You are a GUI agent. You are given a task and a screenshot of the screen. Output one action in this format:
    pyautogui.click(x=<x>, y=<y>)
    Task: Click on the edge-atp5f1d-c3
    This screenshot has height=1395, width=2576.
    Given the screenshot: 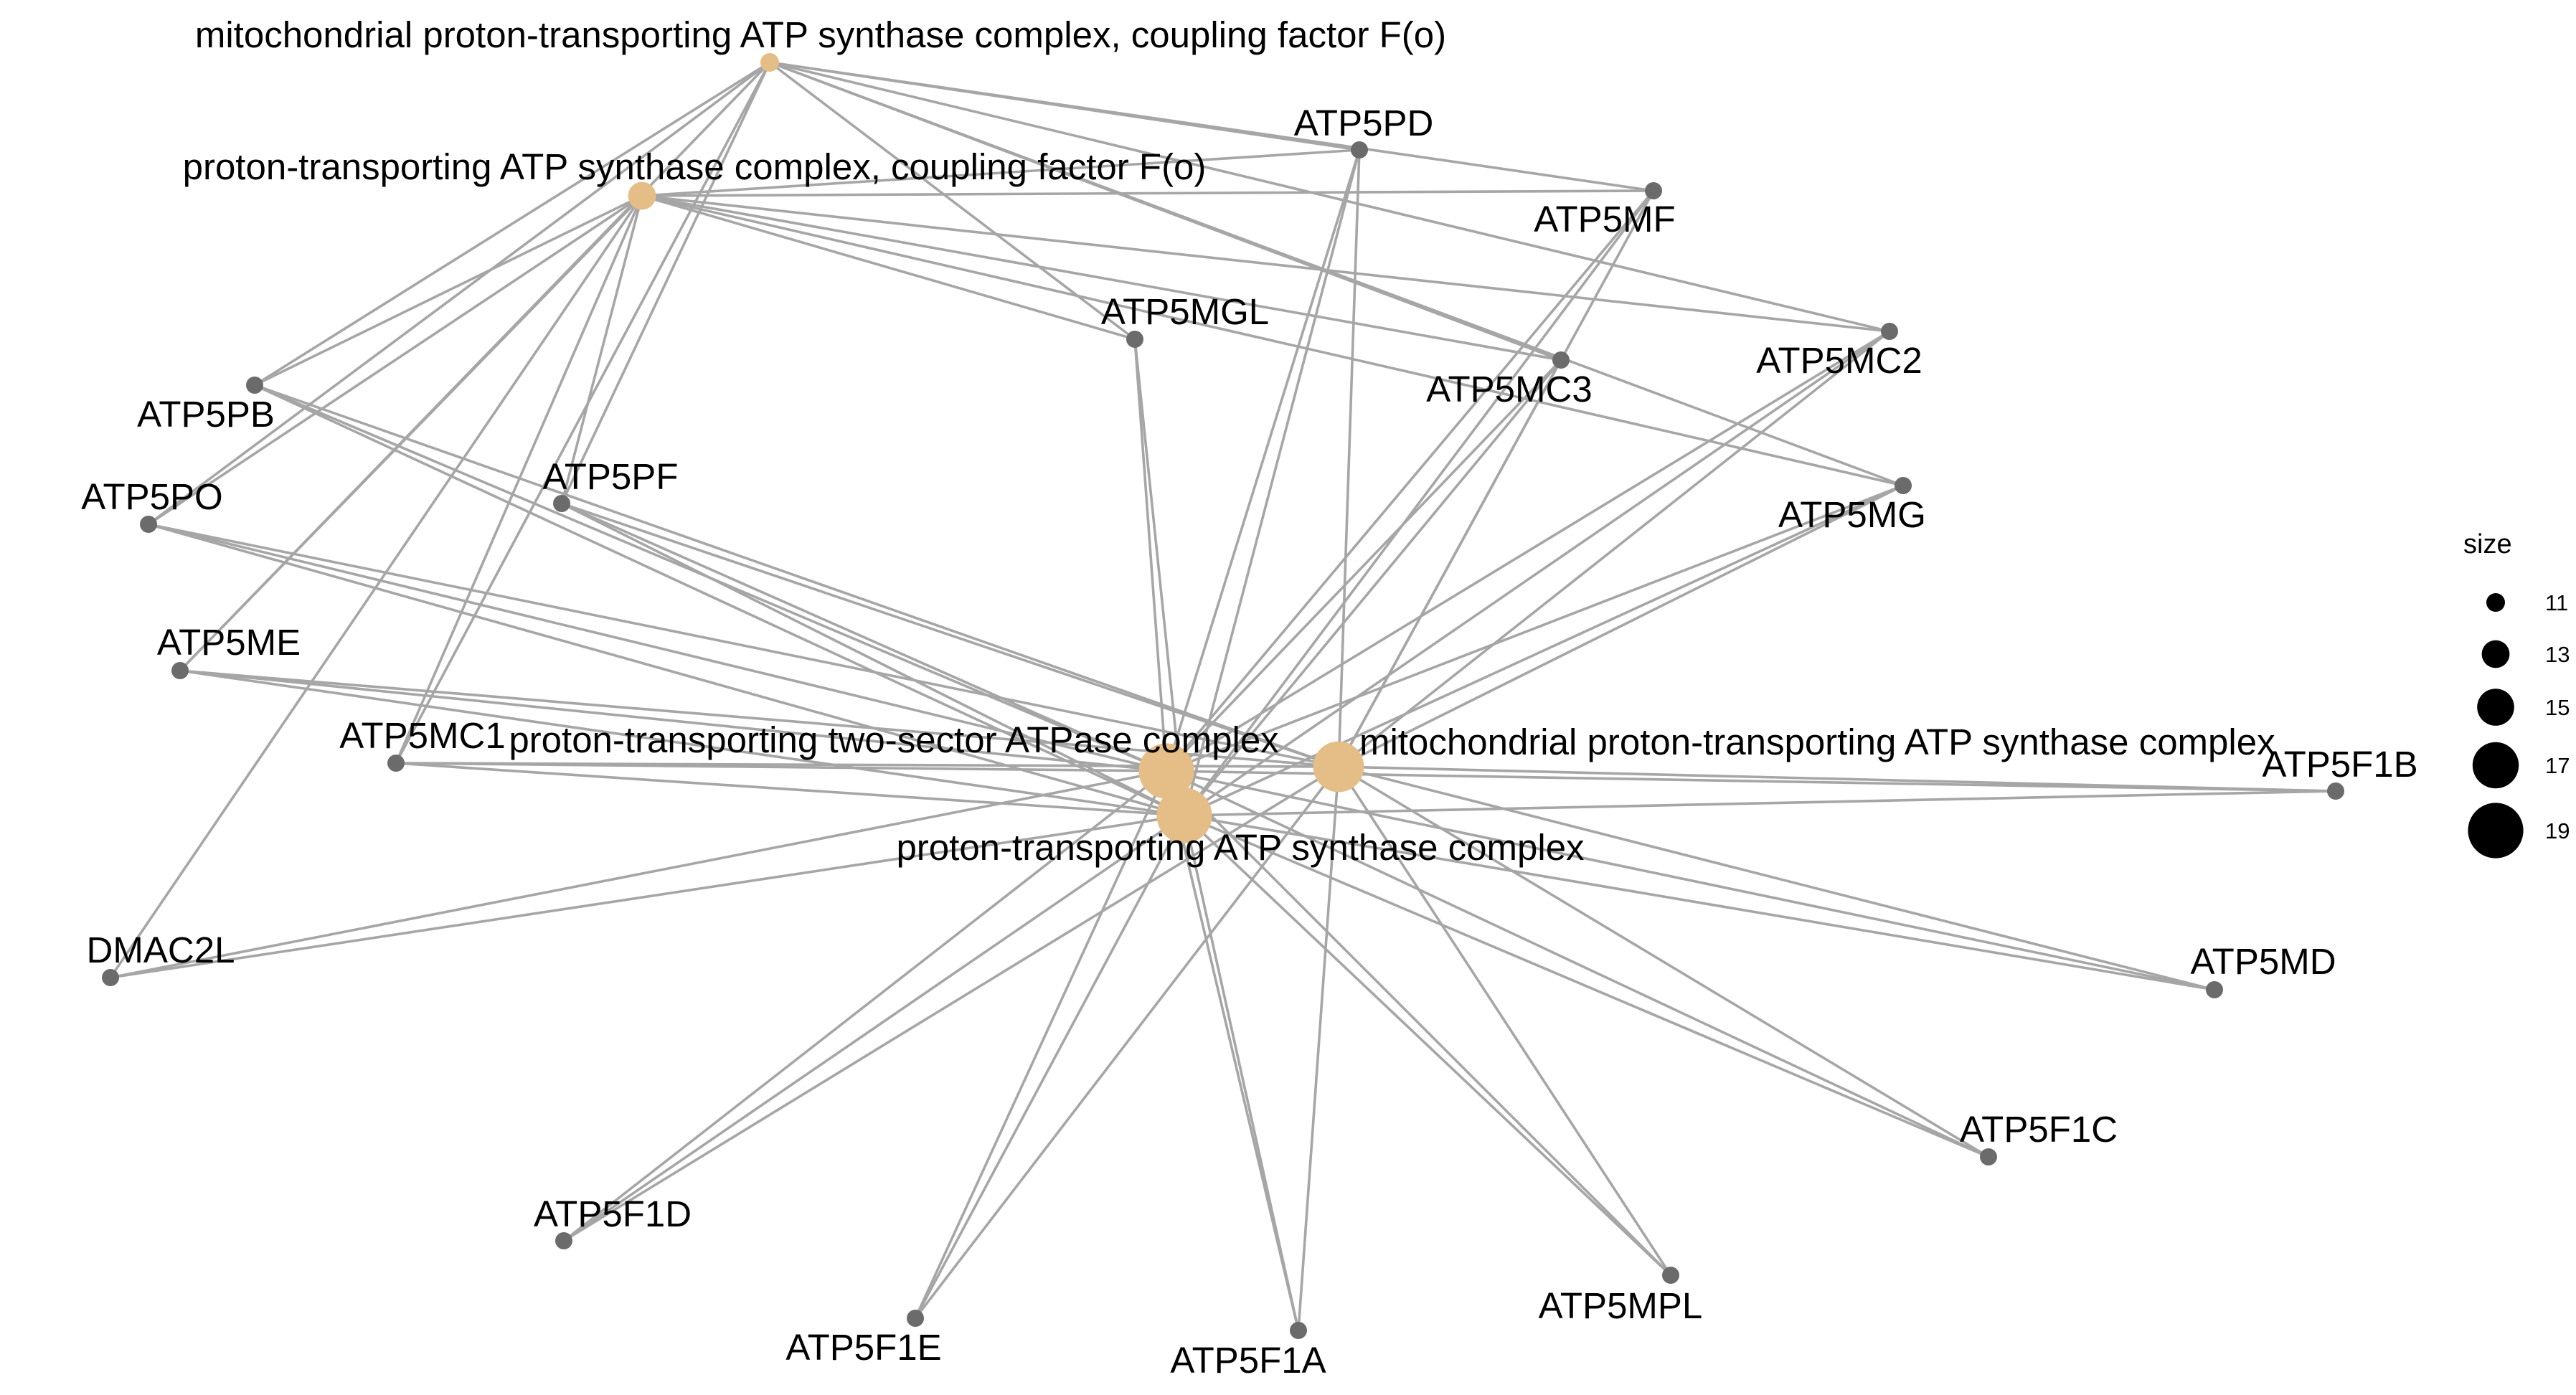 What is the action you would take?
    pyautogui.click(x=865, y=1006)
    